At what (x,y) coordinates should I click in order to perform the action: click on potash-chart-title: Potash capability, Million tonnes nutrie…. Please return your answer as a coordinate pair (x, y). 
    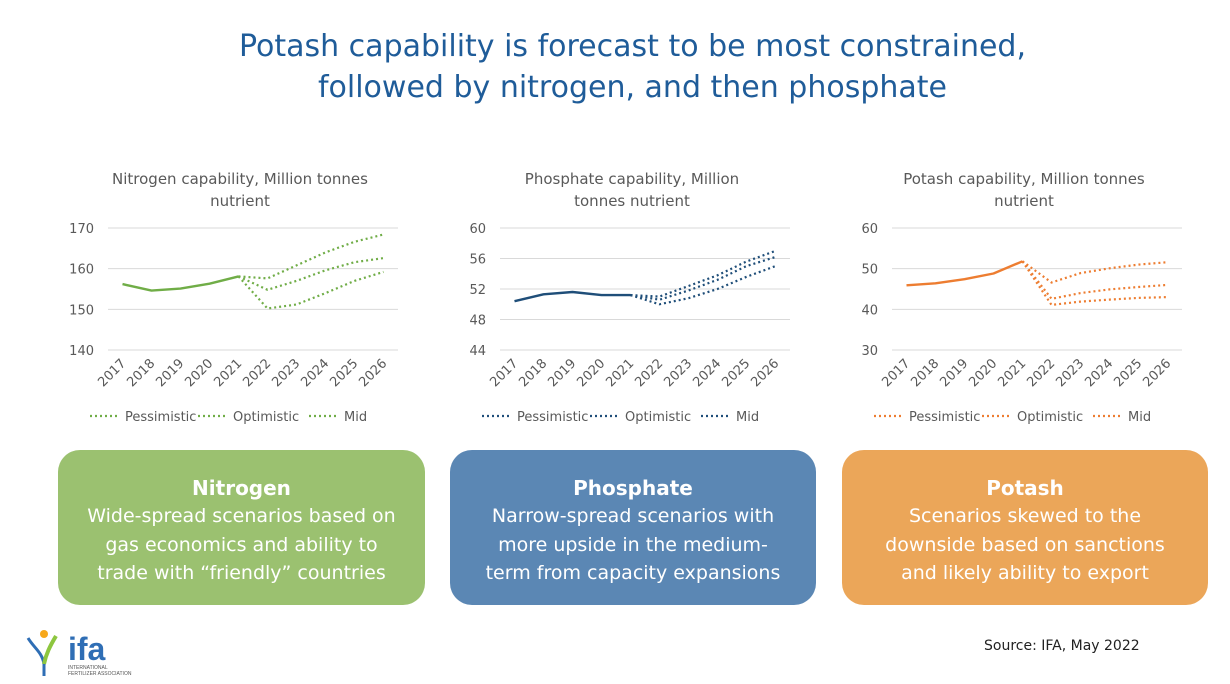
    Looking at the image, I should click on (1024, 190).